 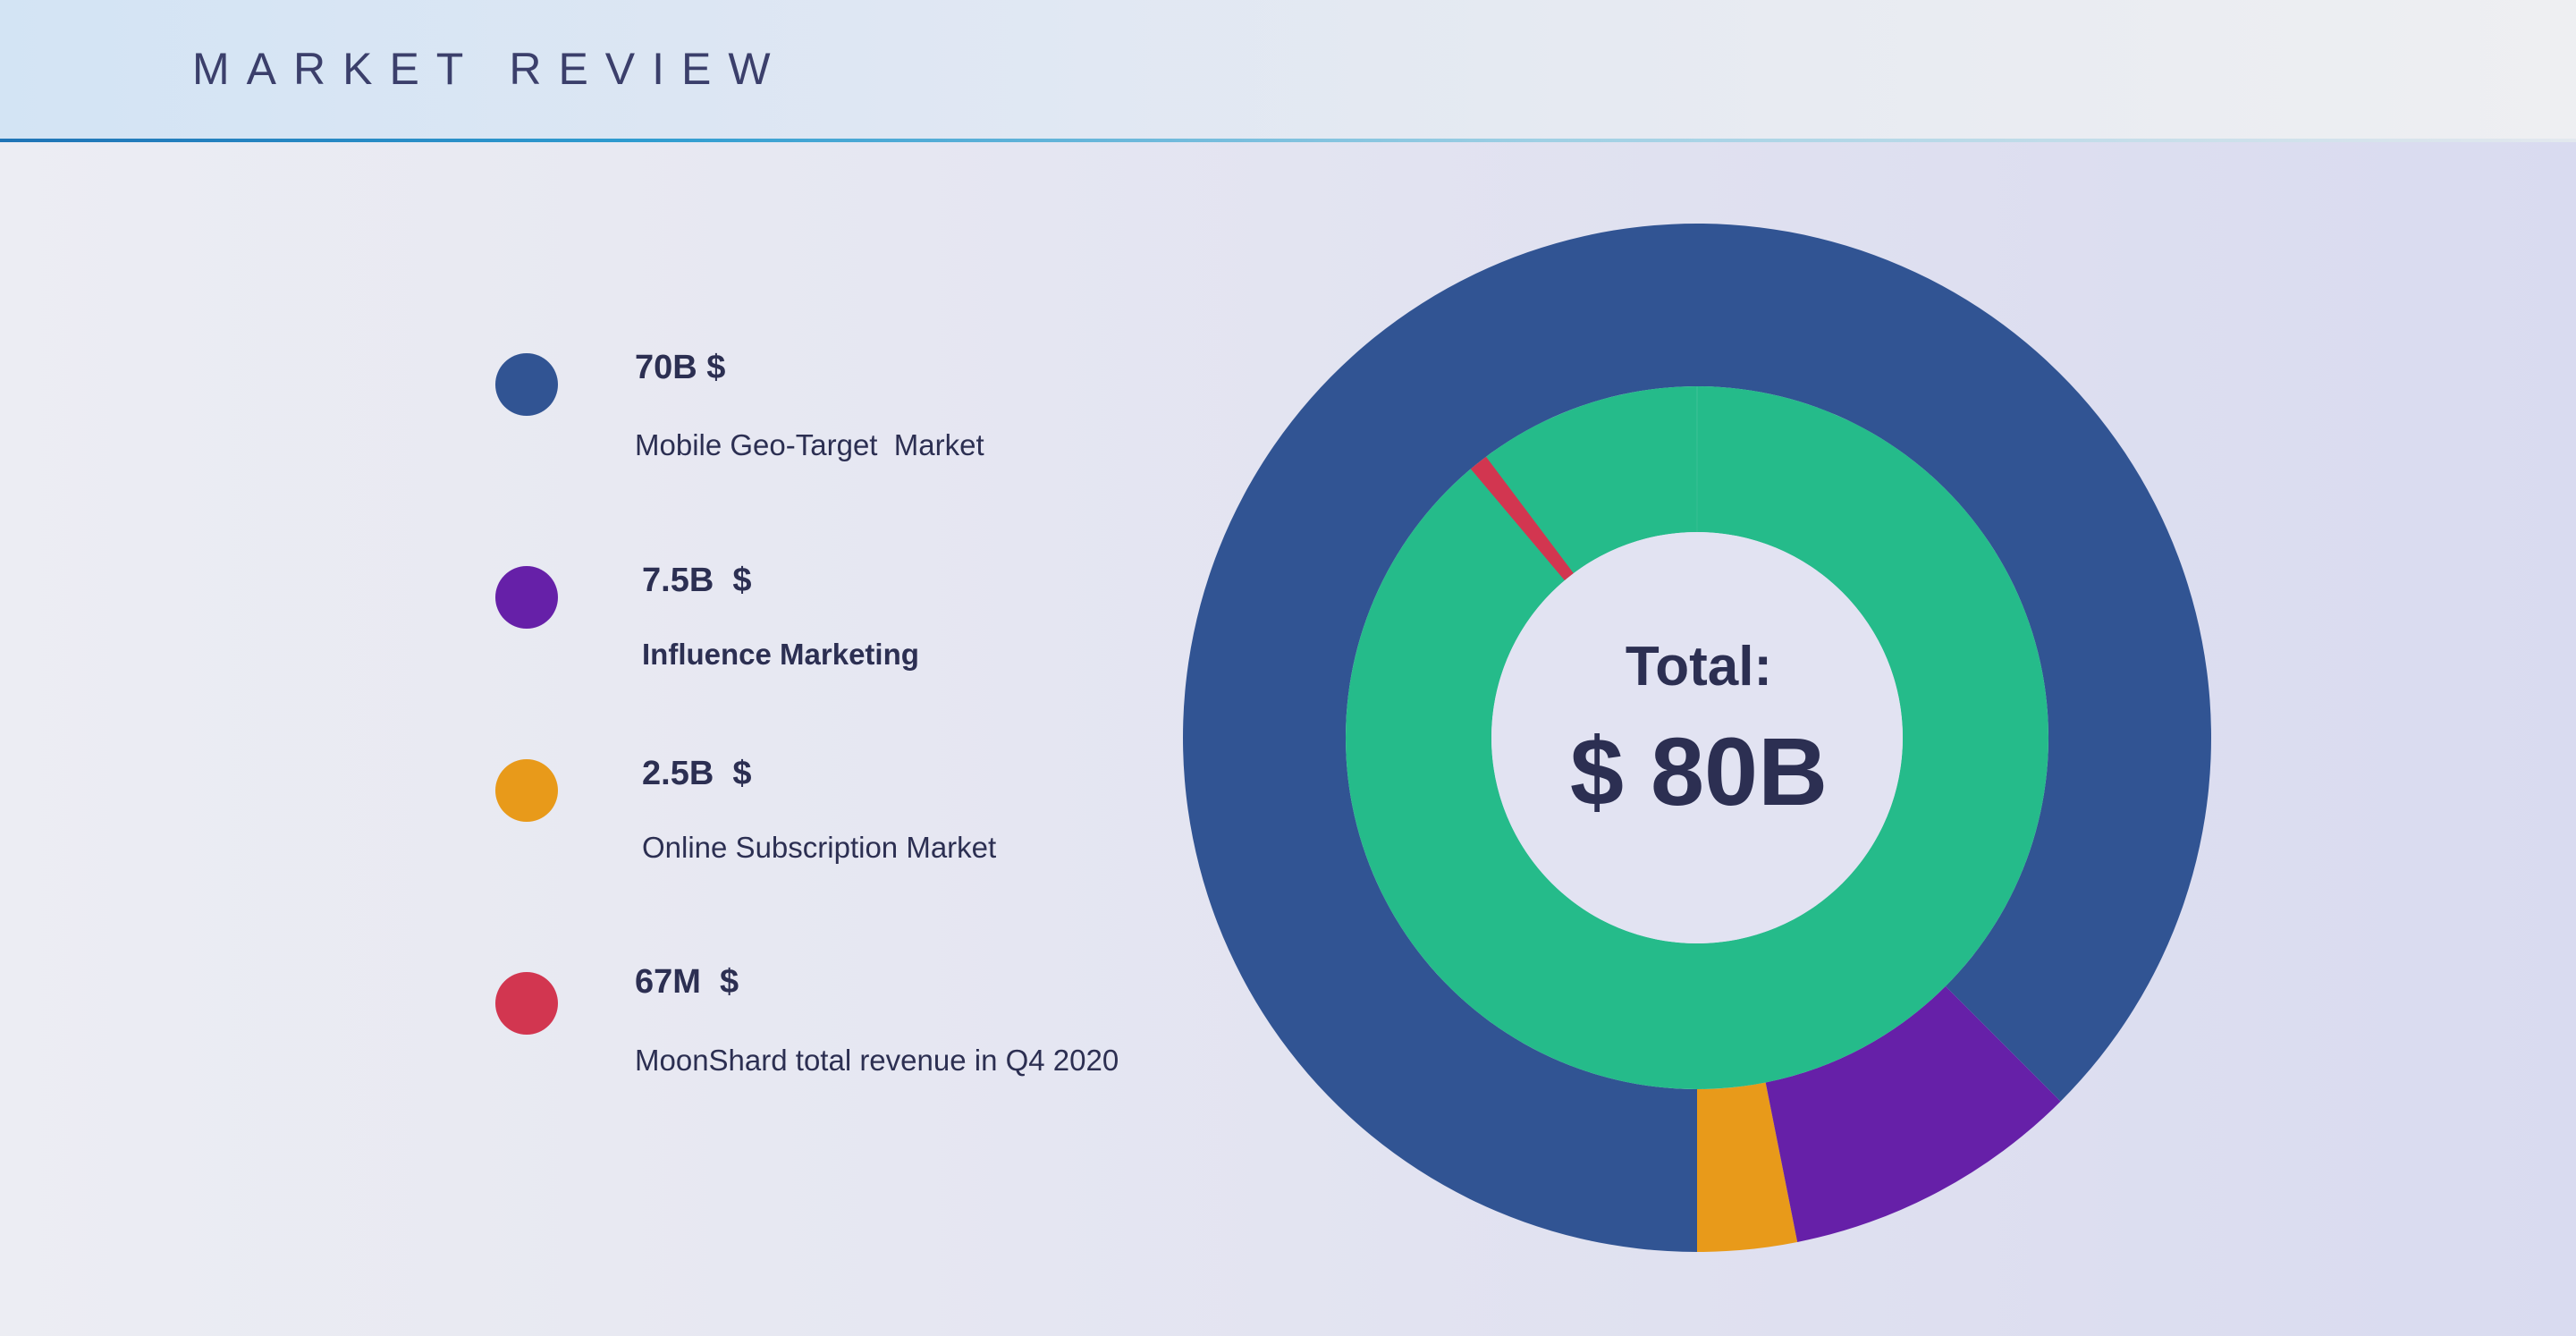 I want to click on legend-value: 2.5B $, so click(x=697, y=774).